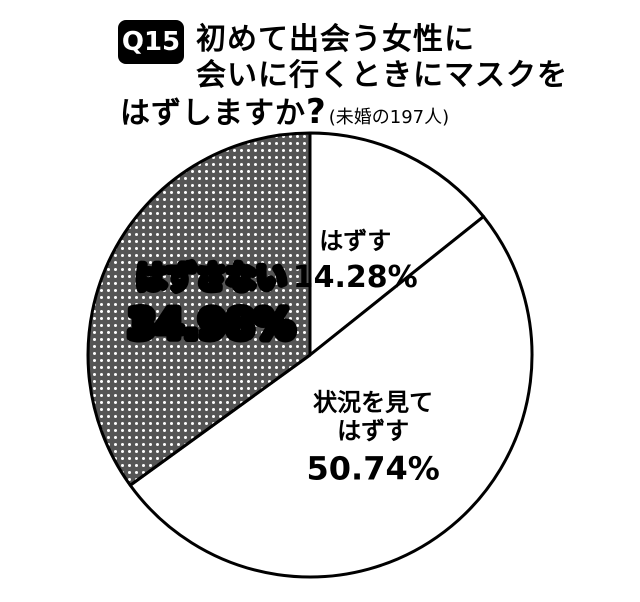 The height and width of the screenshot is (602, 640). What do you see at coordinates (211, 325) in the screenshot?
I see `slice-value-label: 34.98%` at bounding box center [211, 325].